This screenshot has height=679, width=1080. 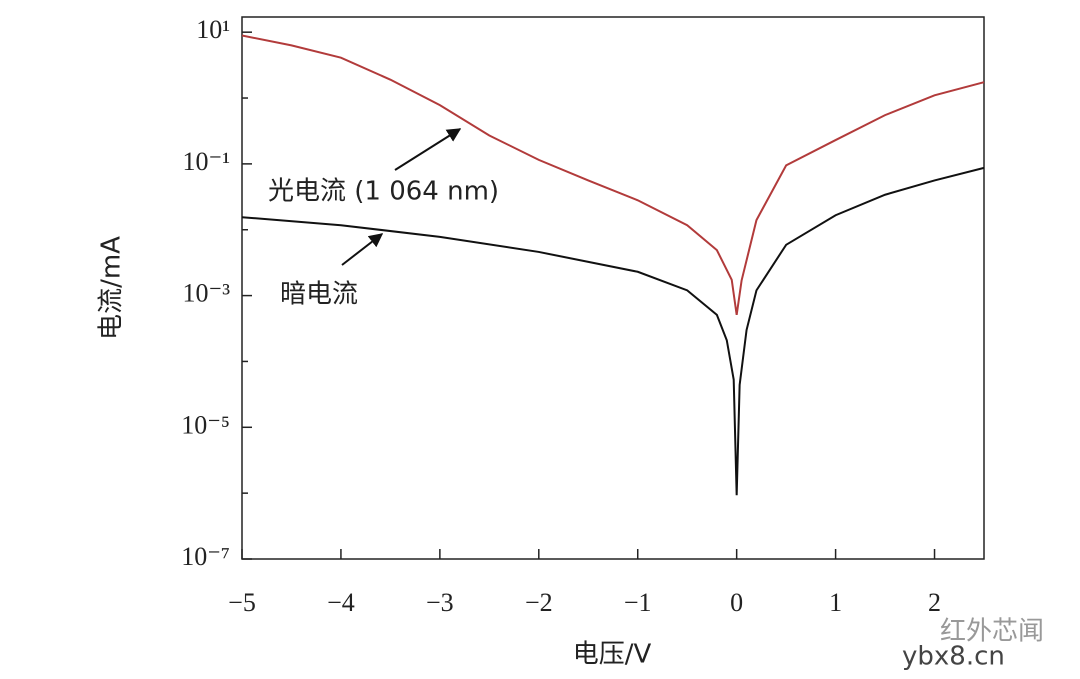 What do you see at coordinates (206, 161) in the screenshot?
I see `y-tick-label: 10⁻¹` at bounding box center [206, 161].